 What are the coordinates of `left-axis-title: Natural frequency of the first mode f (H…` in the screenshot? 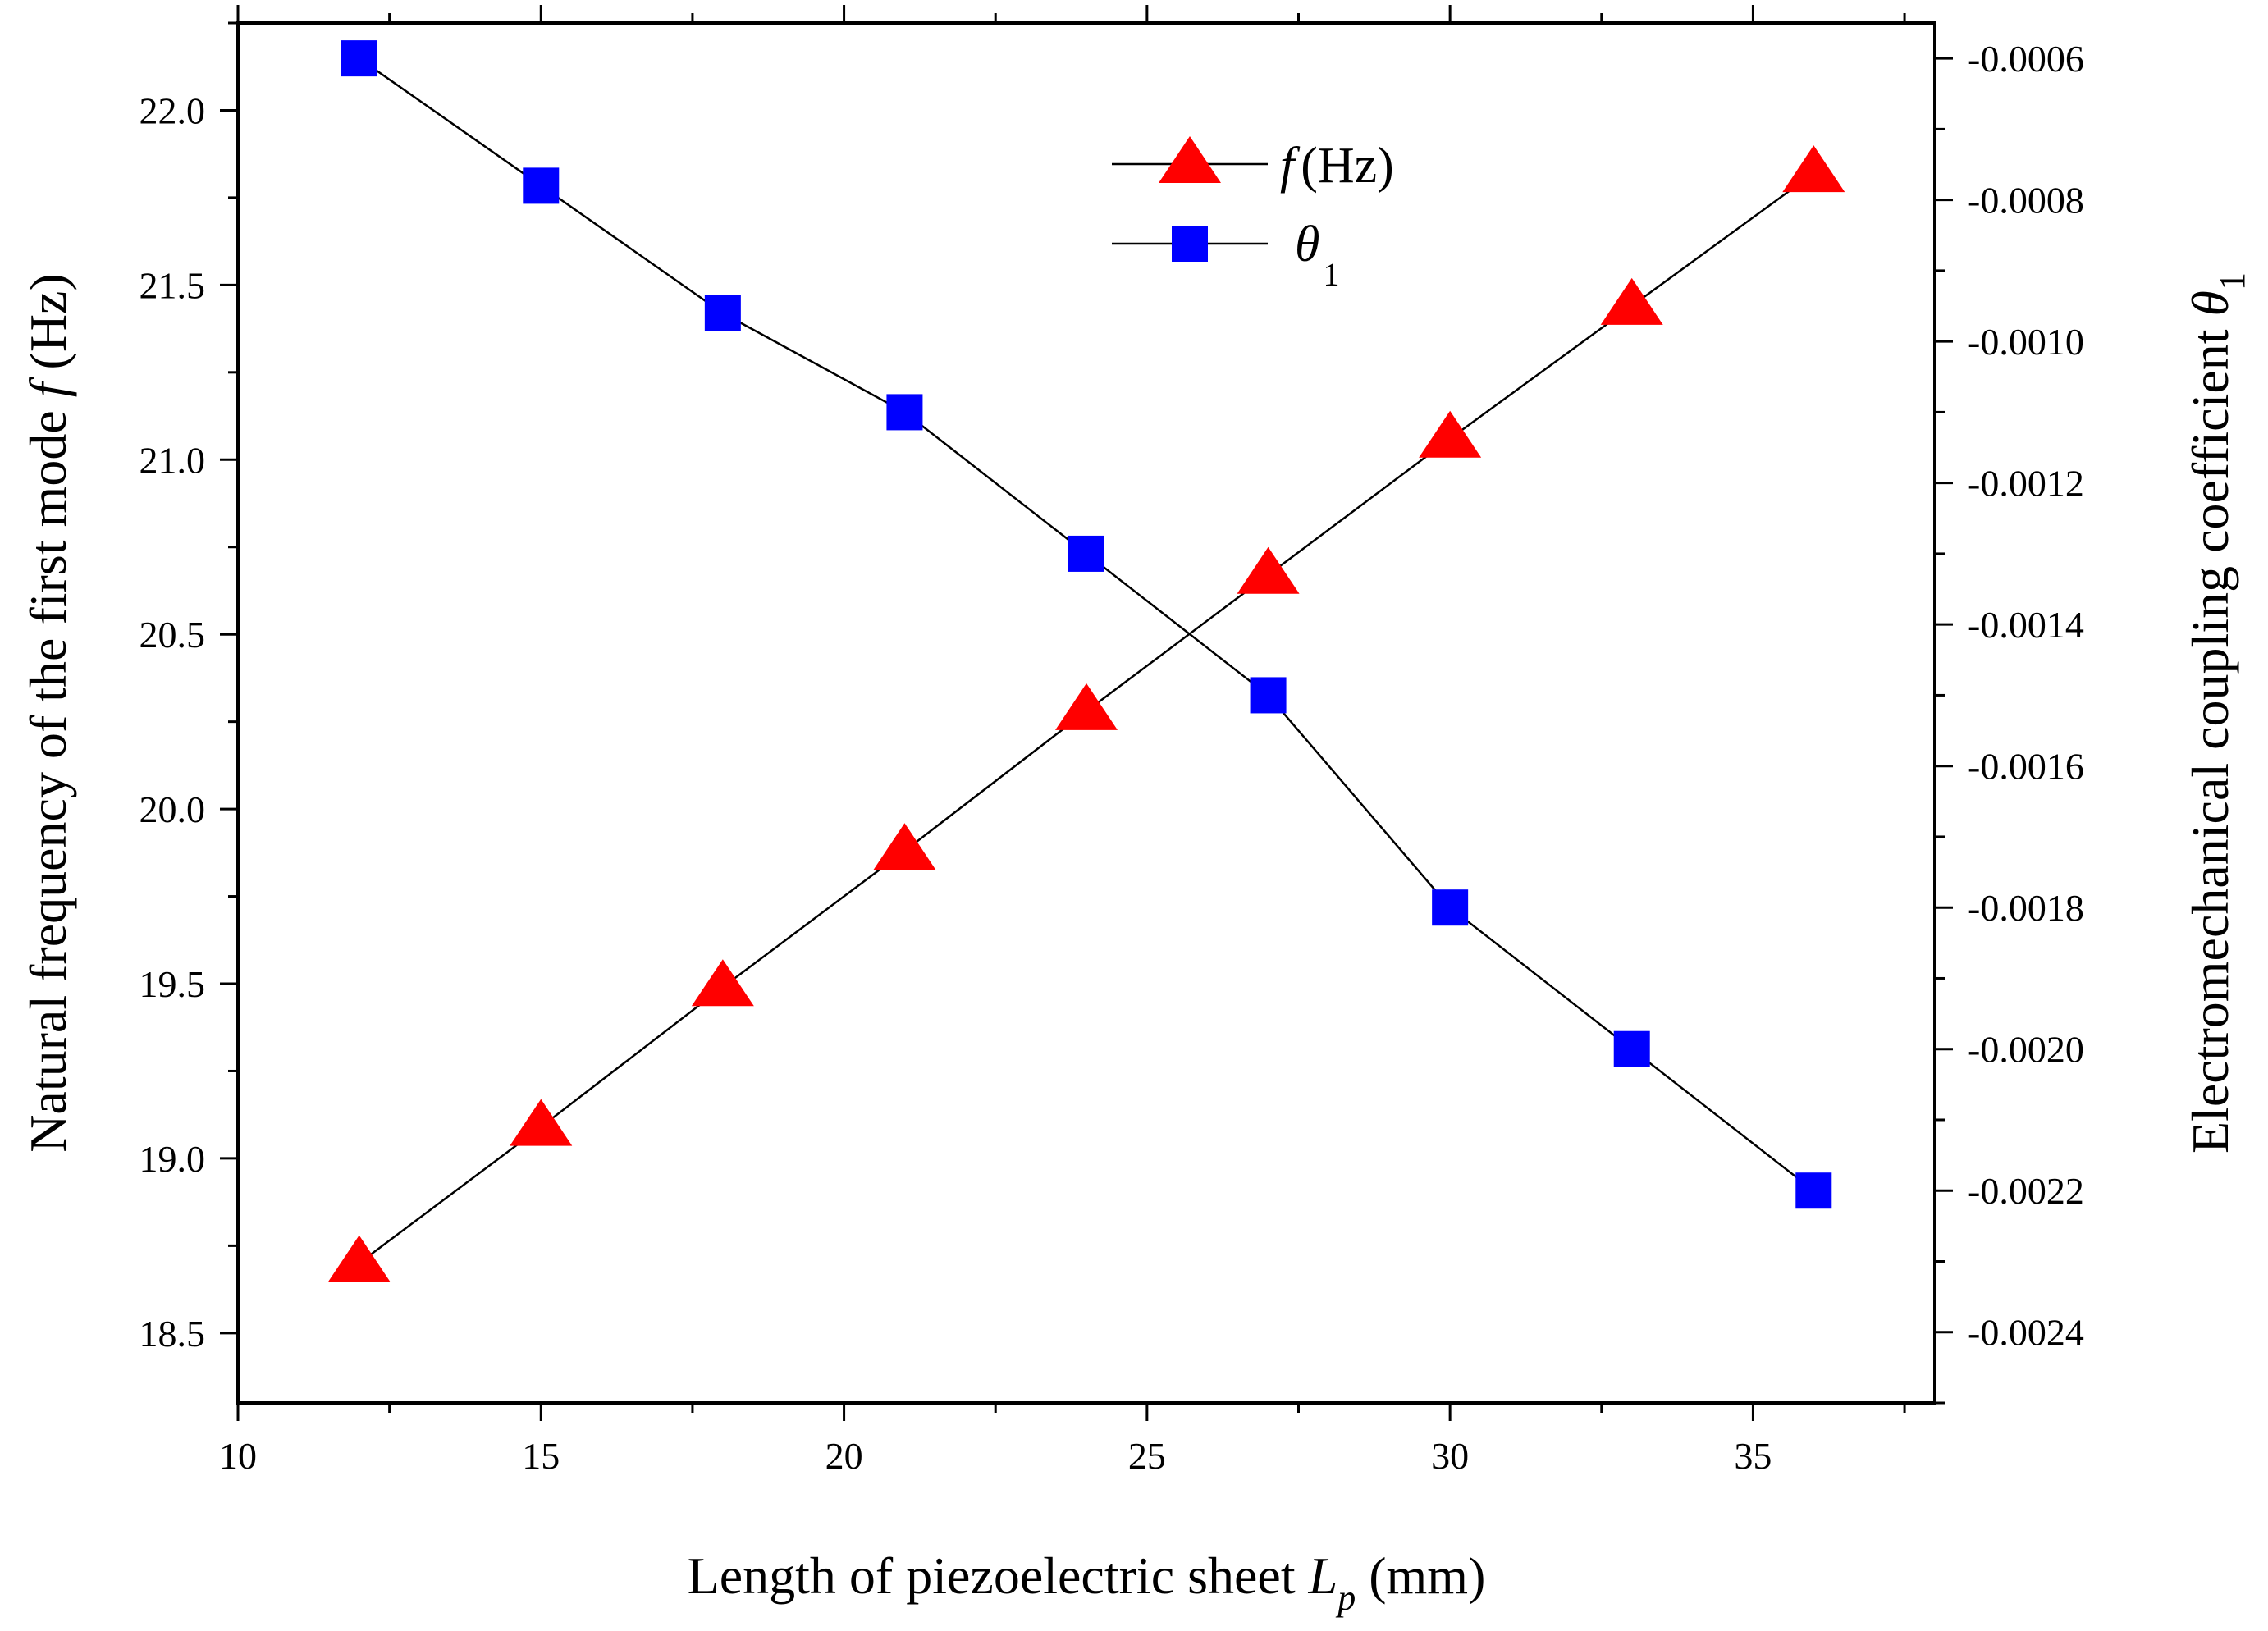 It's located at (48, 713).